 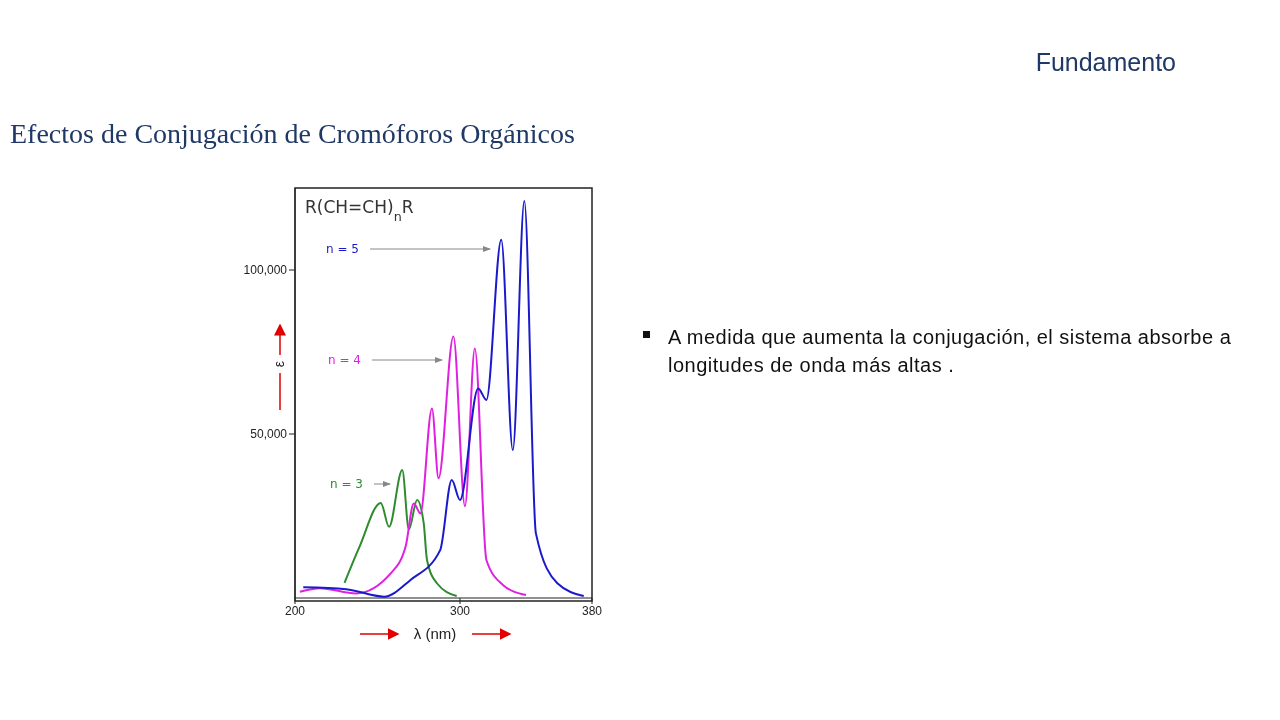 I want to click on x-axis-title: λ (nm), so click(x=435, y=633).